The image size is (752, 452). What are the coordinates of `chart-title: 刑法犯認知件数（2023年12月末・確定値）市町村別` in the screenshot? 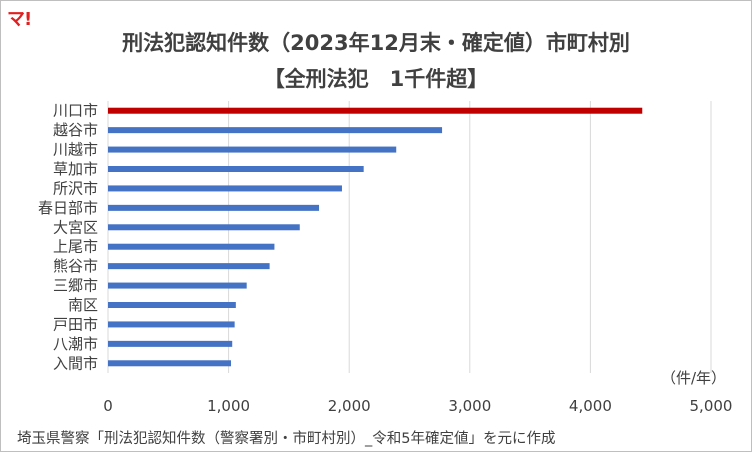 It's located at (376, 43).